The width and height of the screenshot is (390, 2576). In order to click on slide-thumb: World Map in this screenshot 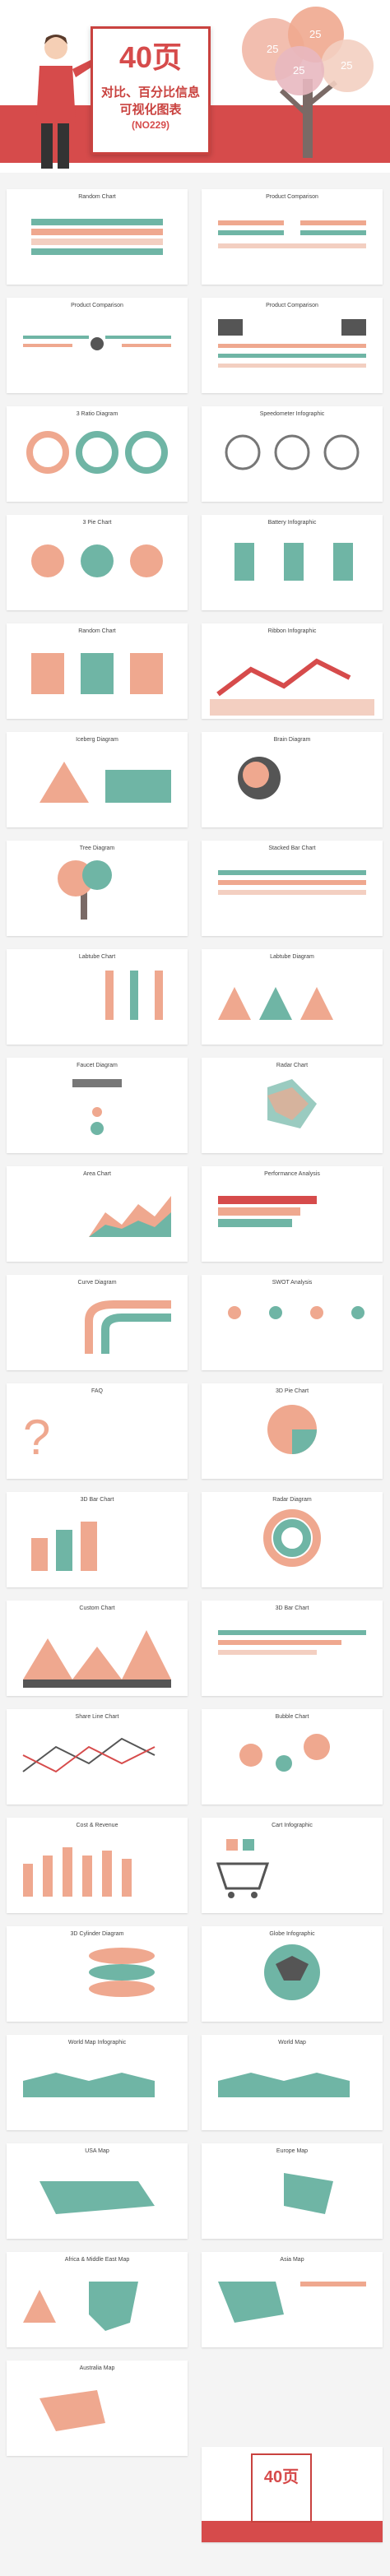, I will do `click(292, 2082)`.